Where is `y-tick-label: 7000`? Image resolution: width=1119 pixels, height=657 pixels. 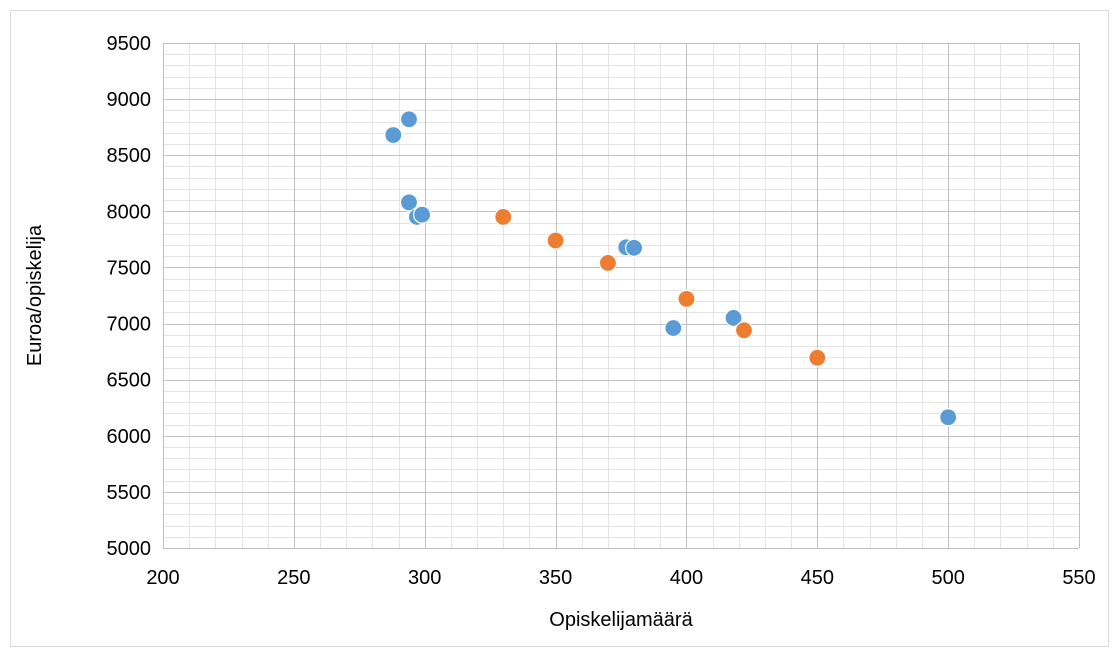 y-tick-label: 7000 is located at coordinates (129, 325).